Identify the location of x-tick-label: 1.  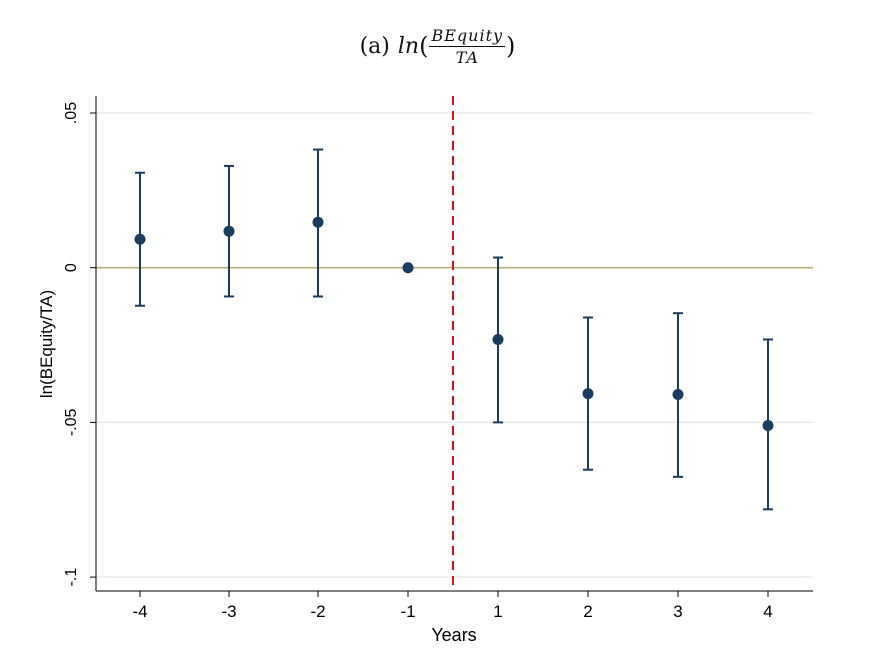
(497, 611).